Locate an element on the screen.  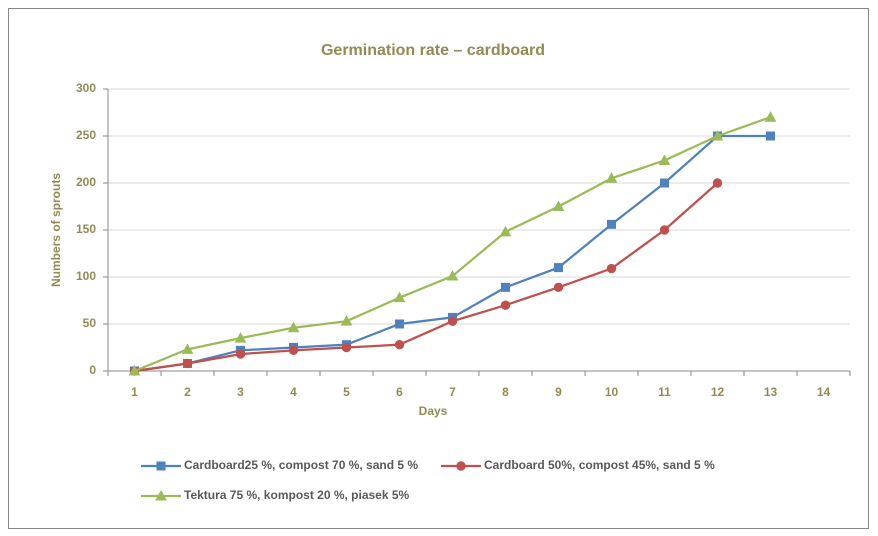
x-axis-title: Days is located at coordinates (433, 411).